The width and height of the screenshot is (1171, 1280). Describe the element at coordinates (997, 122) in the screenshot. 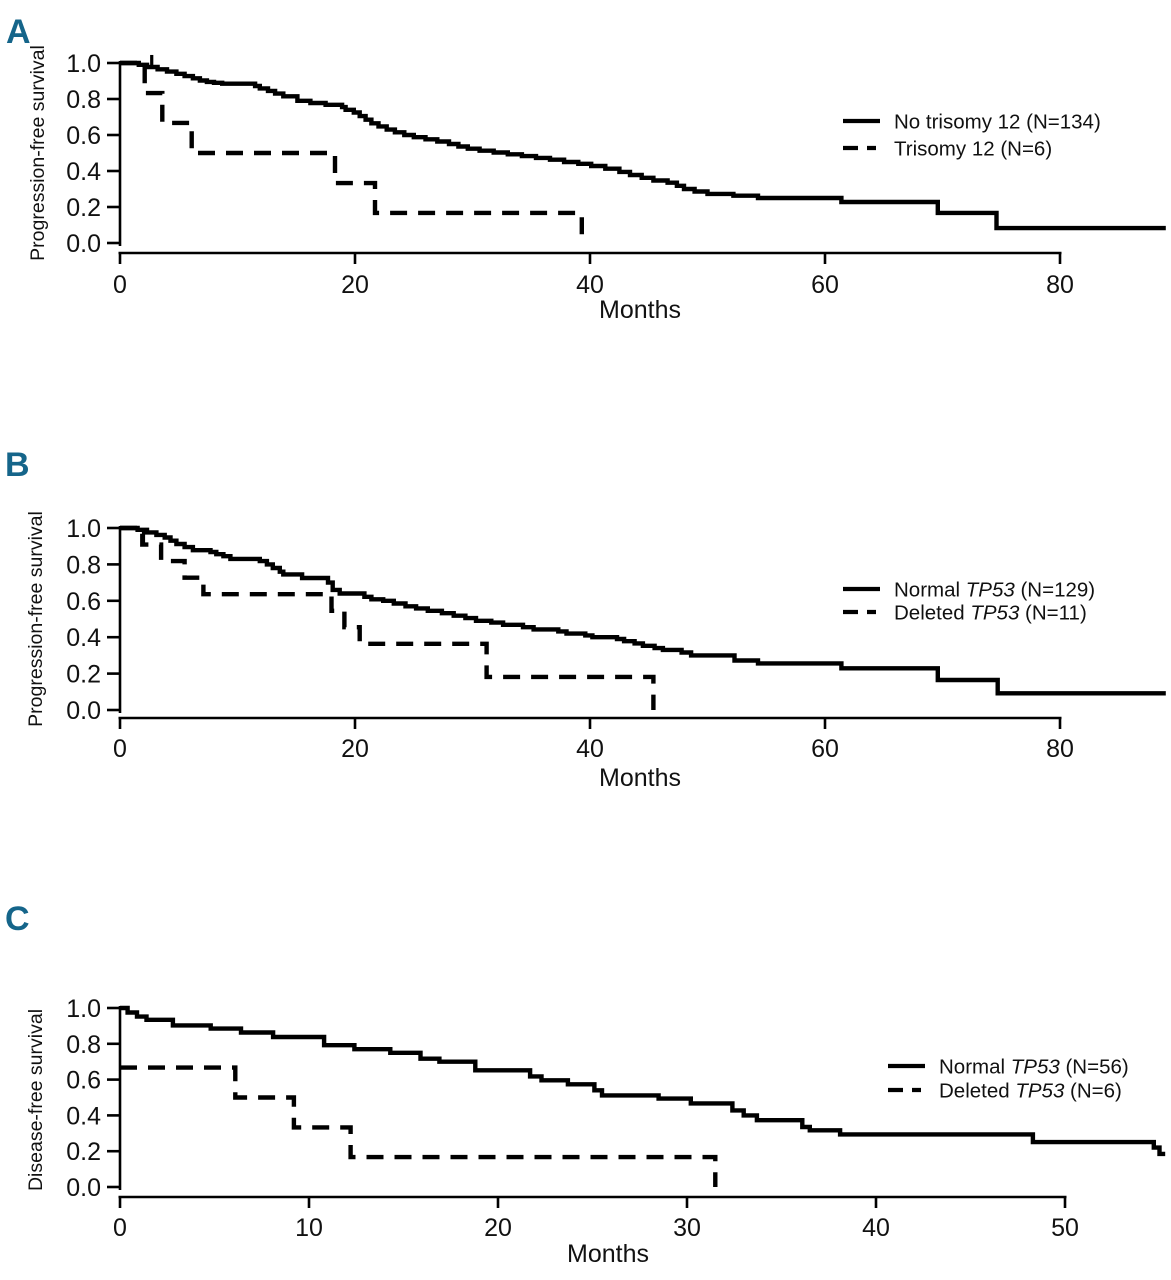

I see `legend-label: No trisomy 12 (N=134)` at that location.